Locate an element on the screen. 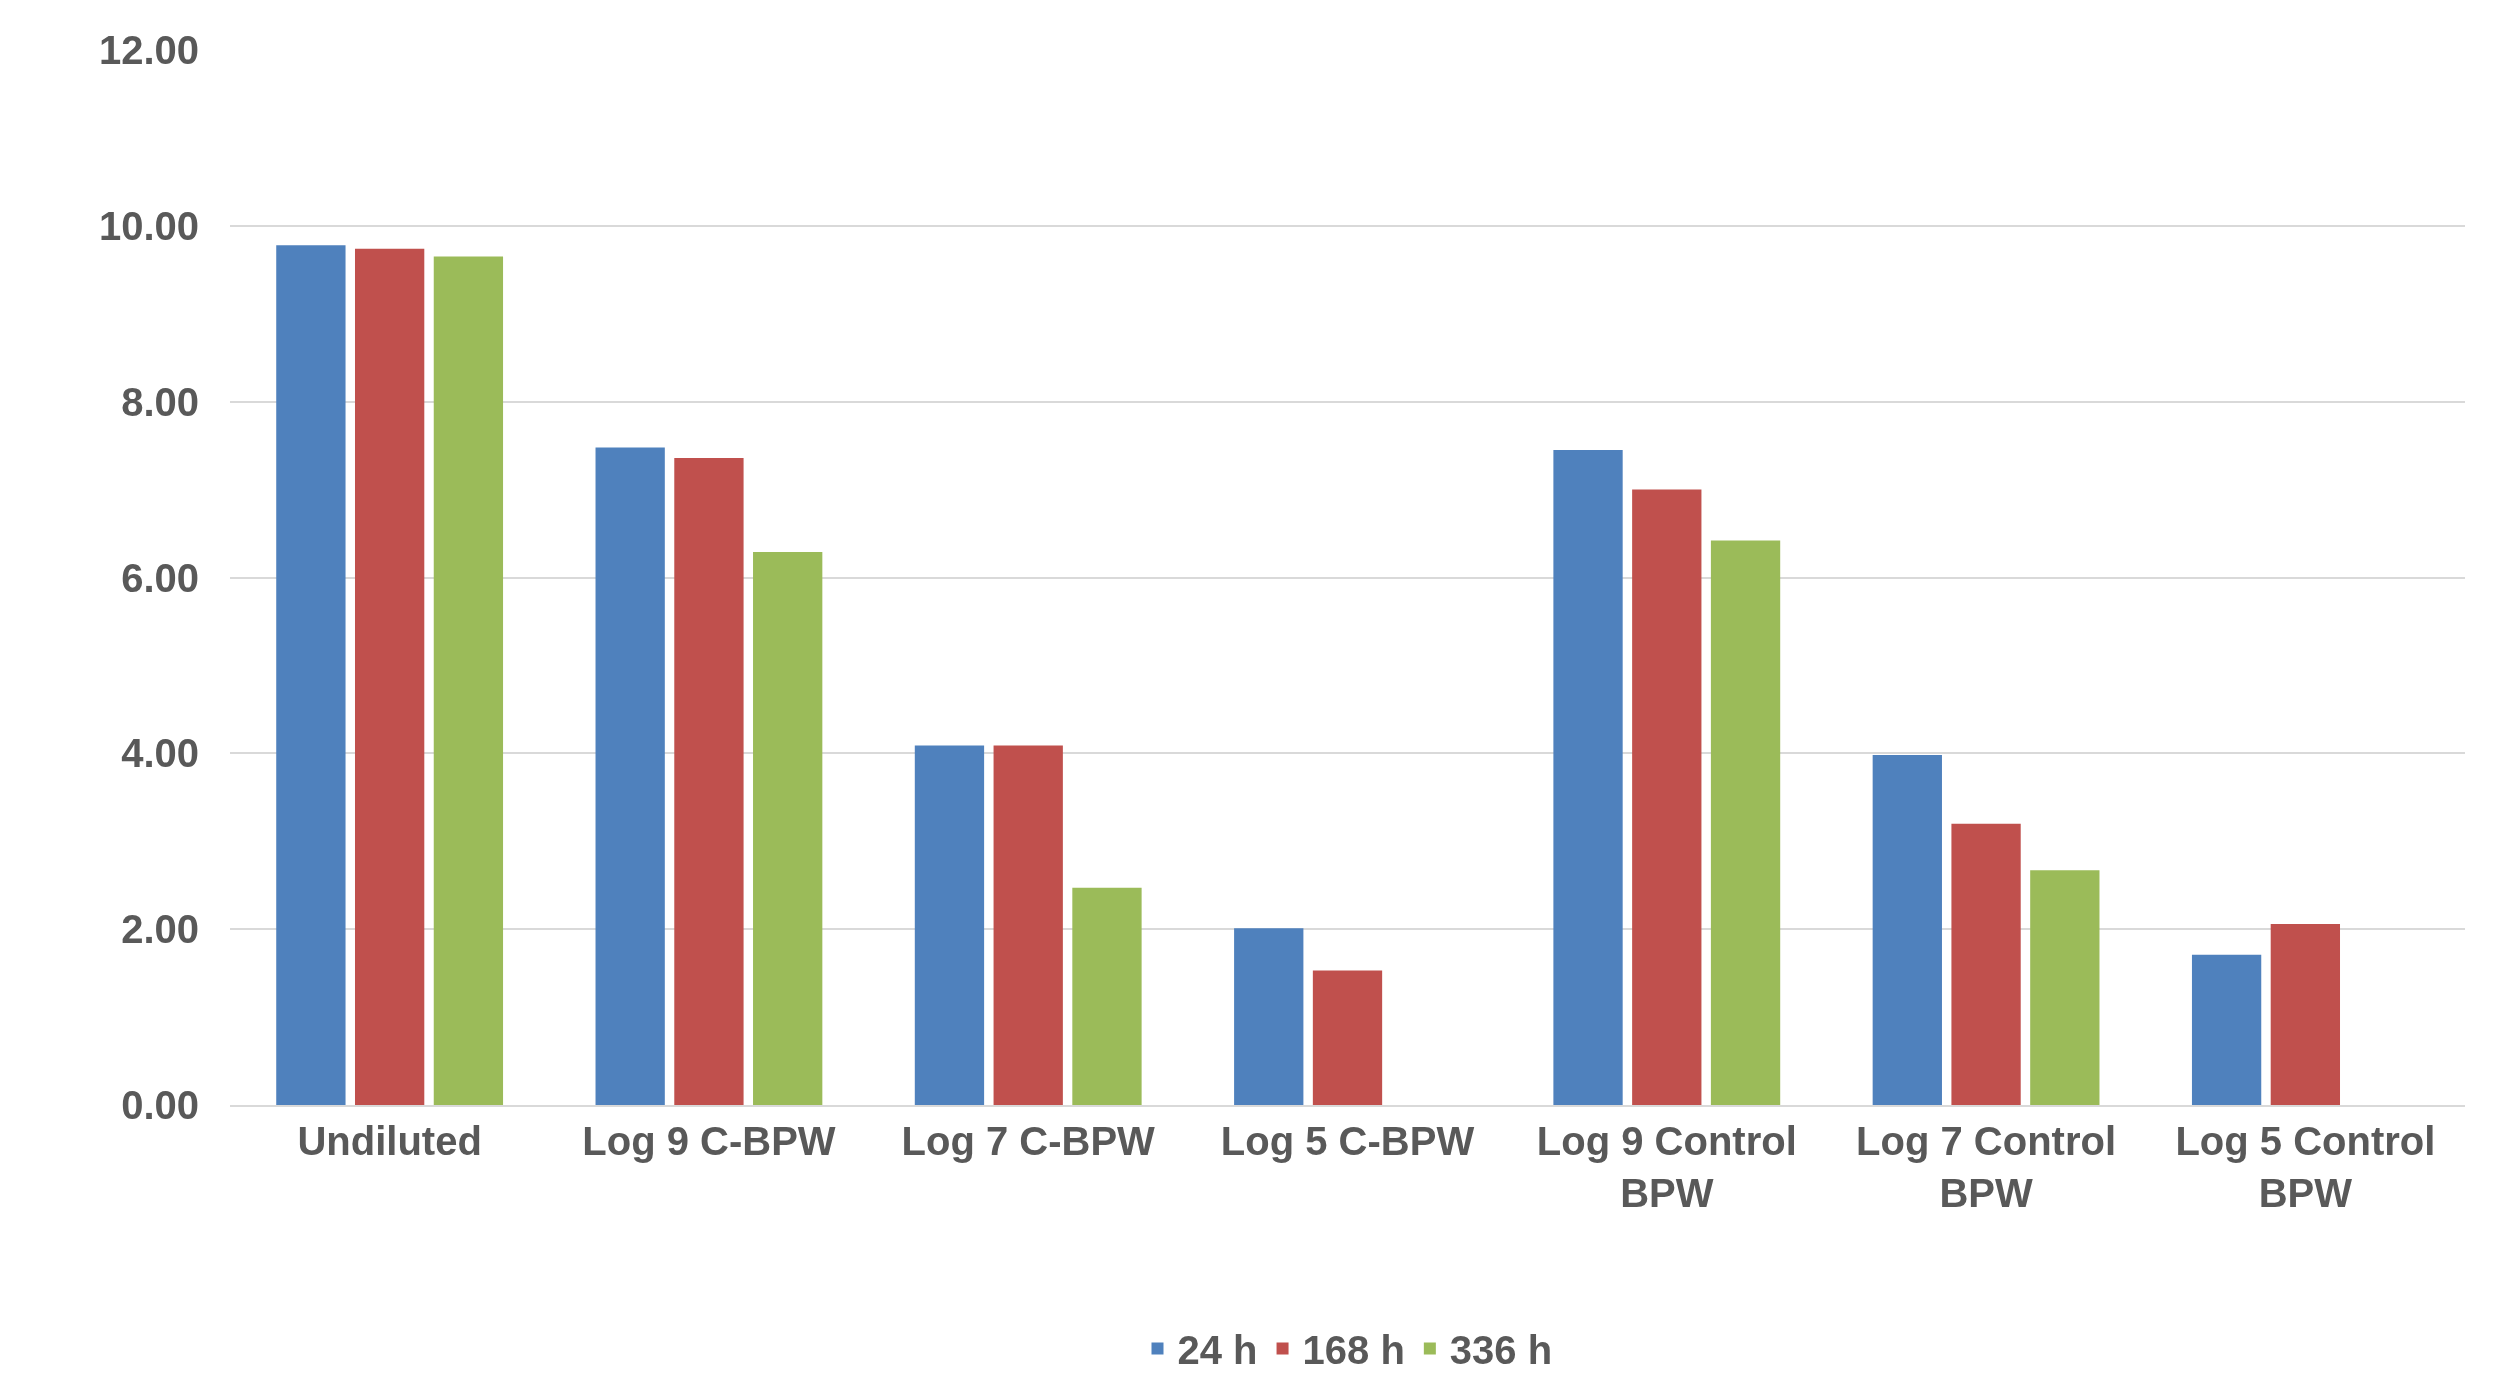 The width and height of the screenshot is (2505, 1393). x-tick-label: Log 9 Control BPW is located at coordinates (1666, 1167).